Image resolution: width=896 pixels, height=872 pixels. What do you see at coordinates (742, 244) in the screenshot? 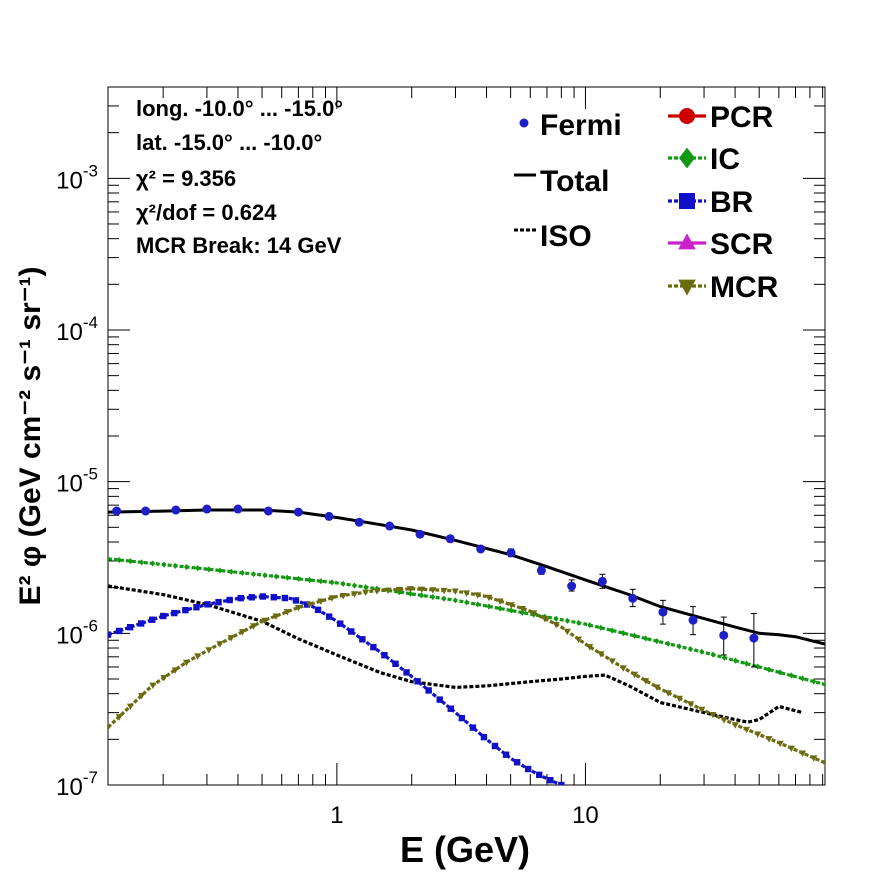
I see `legend-label: SCR` at bounding box center [742, 244].